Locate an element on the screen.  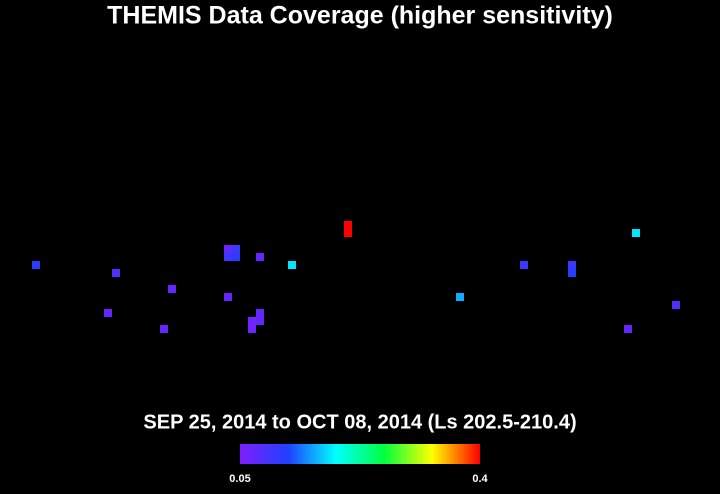
colorbar is located at coordinates (360, 454).